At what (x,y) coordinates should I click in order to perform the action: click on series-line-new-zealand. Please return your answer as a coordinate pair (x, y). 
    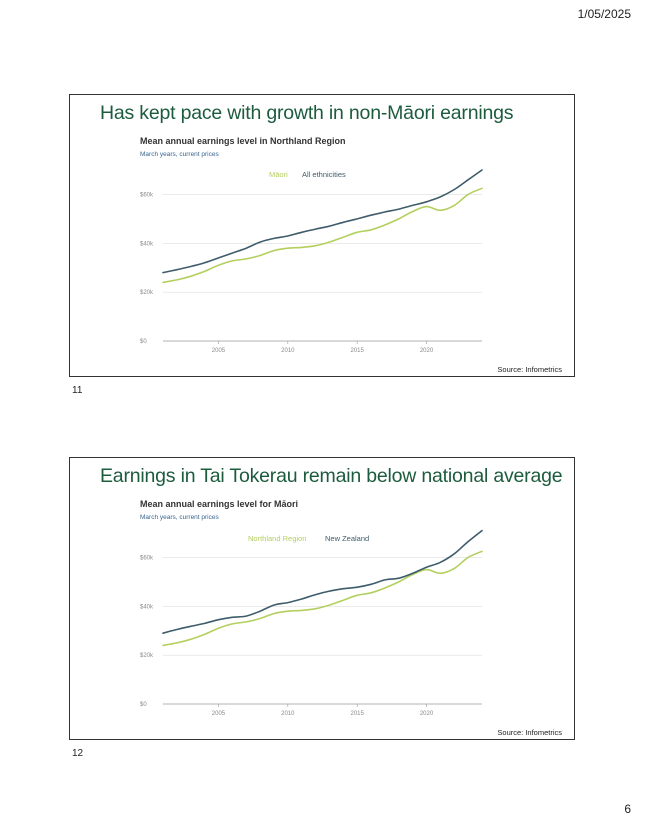
    Looking at the image, I should click on (322, 581).